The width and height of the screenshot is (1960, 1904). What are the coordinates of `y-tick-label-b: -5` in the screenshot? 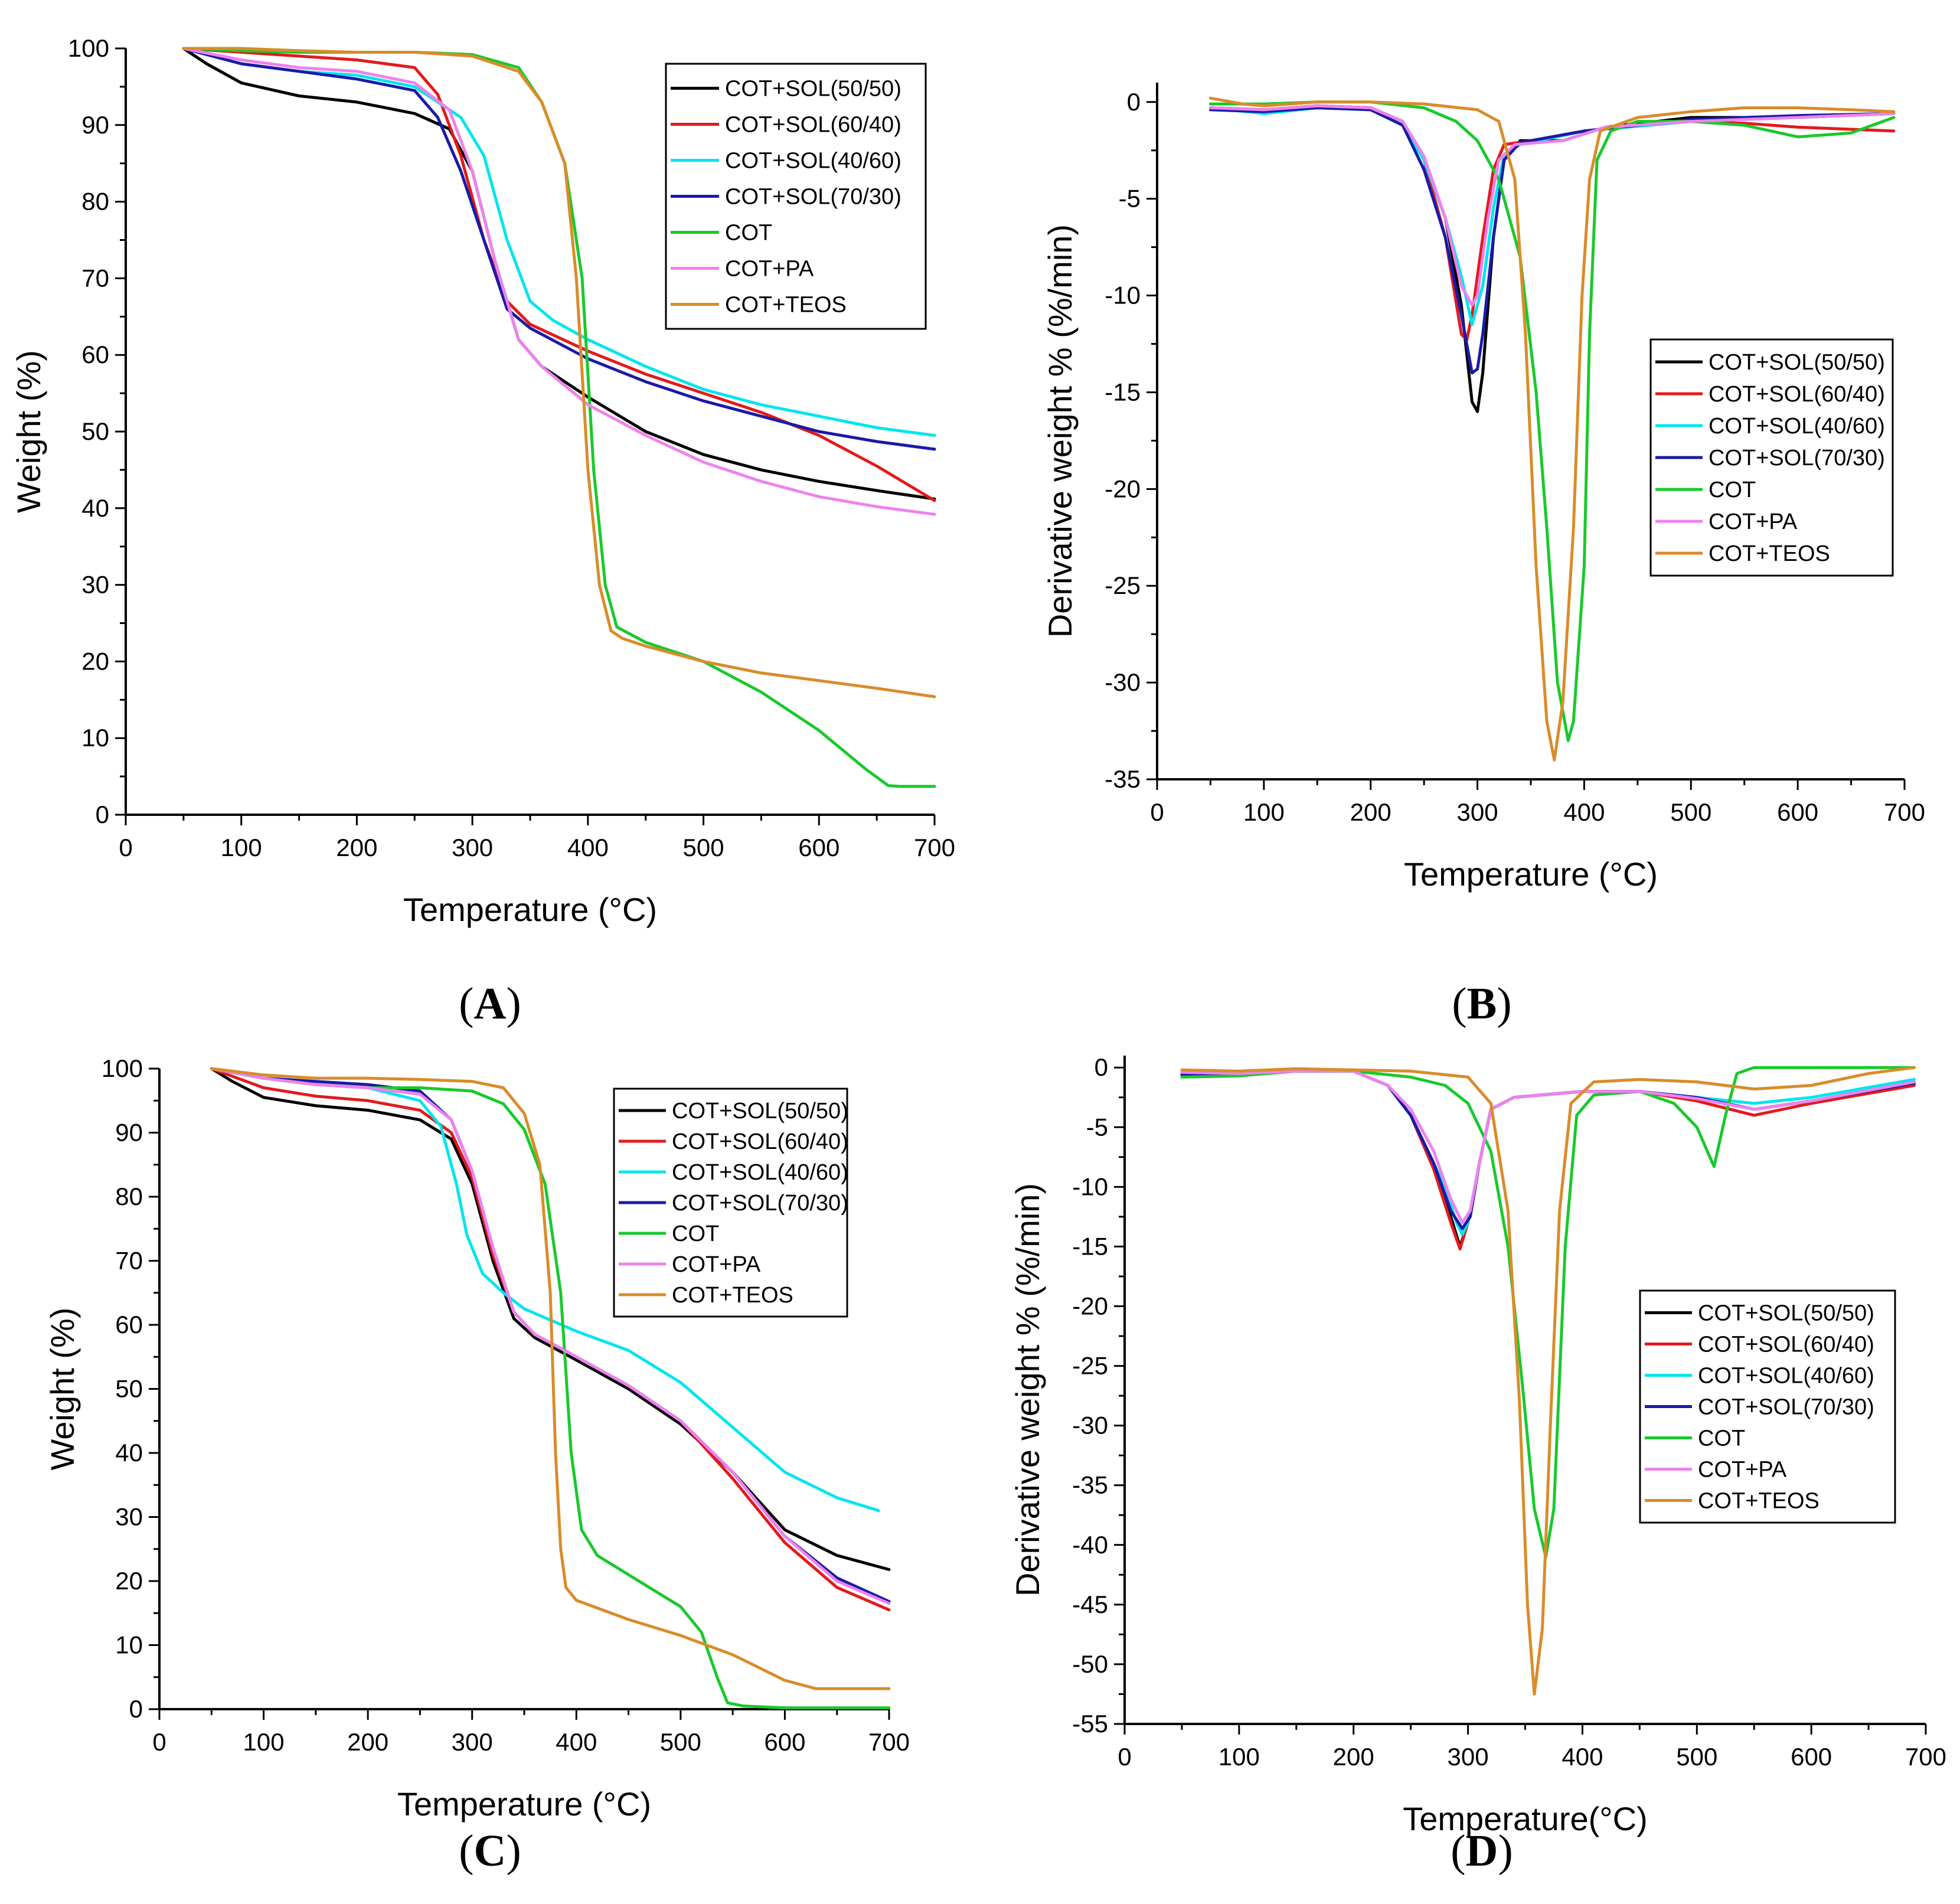 It's located at (1130, 199).